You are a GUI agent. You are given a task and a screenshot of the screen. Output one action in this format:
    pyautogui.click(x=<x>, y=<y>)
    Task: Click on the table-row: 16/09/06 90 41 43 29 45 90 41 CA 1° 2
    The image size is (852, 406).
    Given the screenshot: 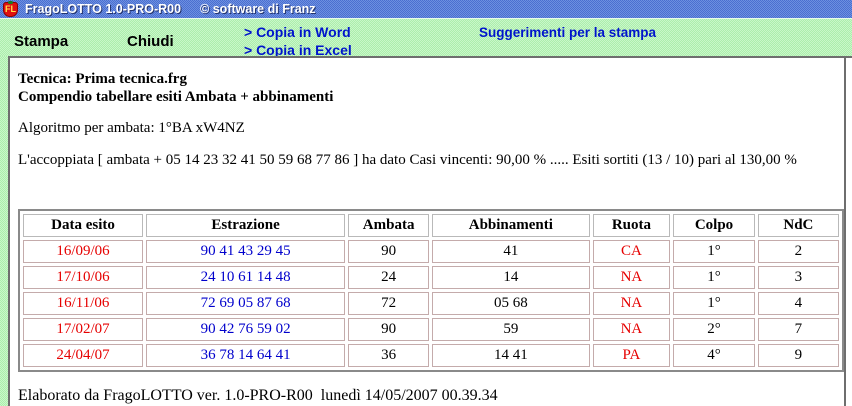 What is the action you would take?
    pyautogui.click(x=431, y=251)
    